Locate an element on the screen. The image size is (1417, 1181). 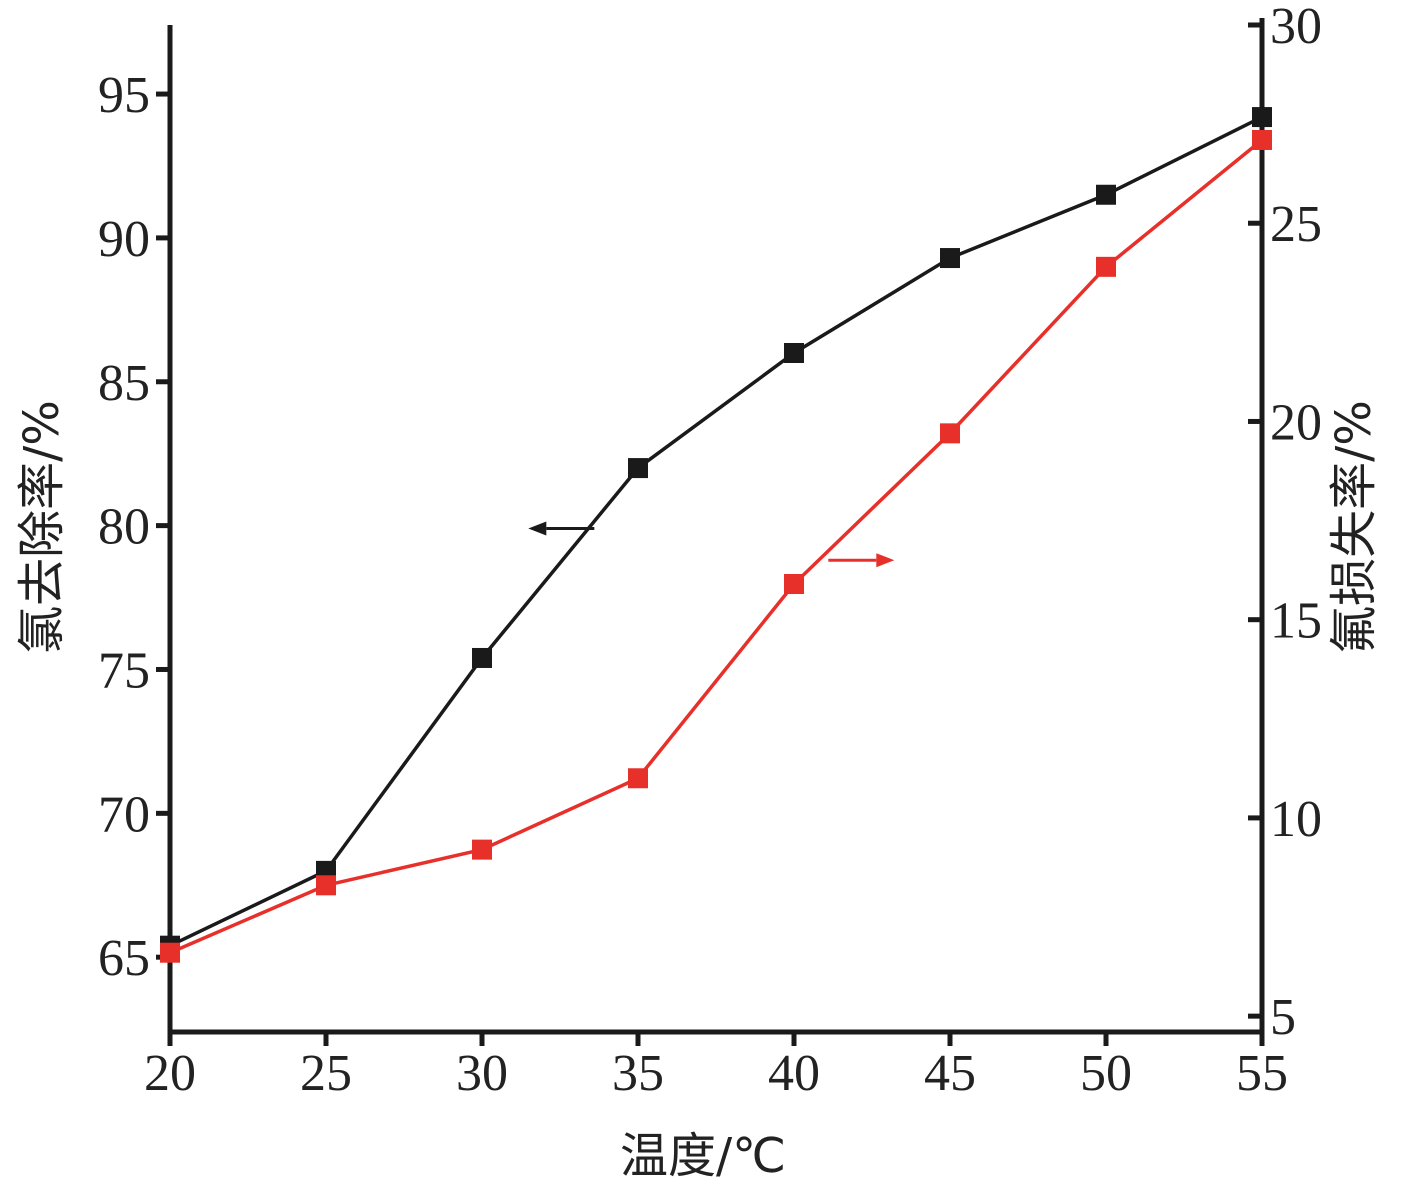
y-left-tick-label: 75 is located at coordinates (124, 670).